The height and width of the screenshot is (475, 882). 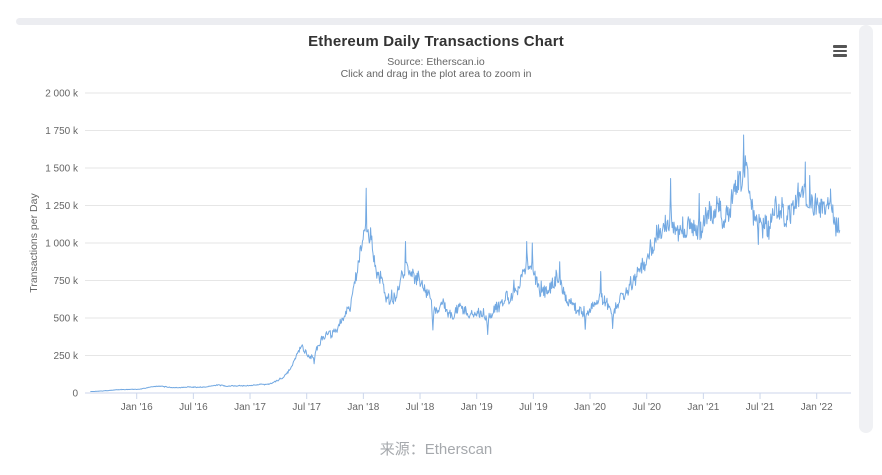 I want to click on x-tick-label: Jul '18, so click(x=420, y=407).